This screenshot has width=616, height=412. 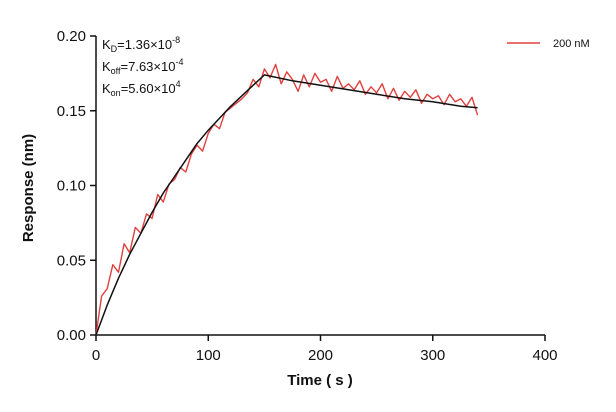 What do you see at coordinates (106, 66) in the screenshot?
I see `annotation-koff-main: K` at bounding box center [106, 66].